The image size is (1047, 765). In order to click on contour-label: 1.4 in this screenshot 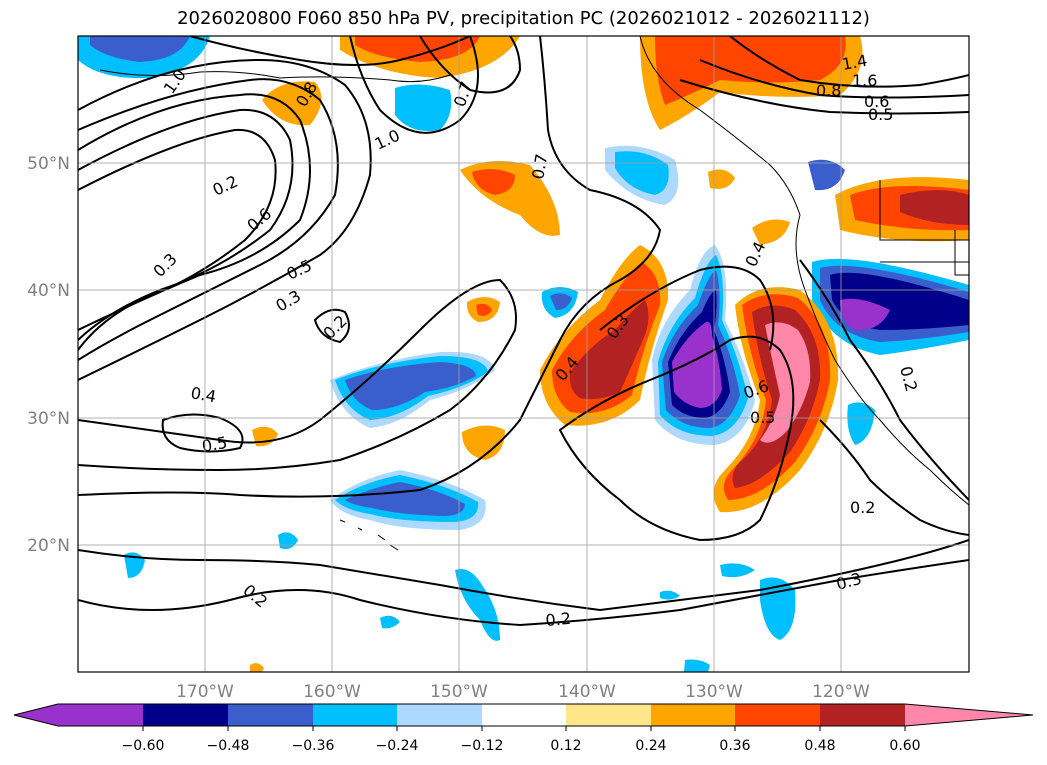, I will do `click(854, 62)`.